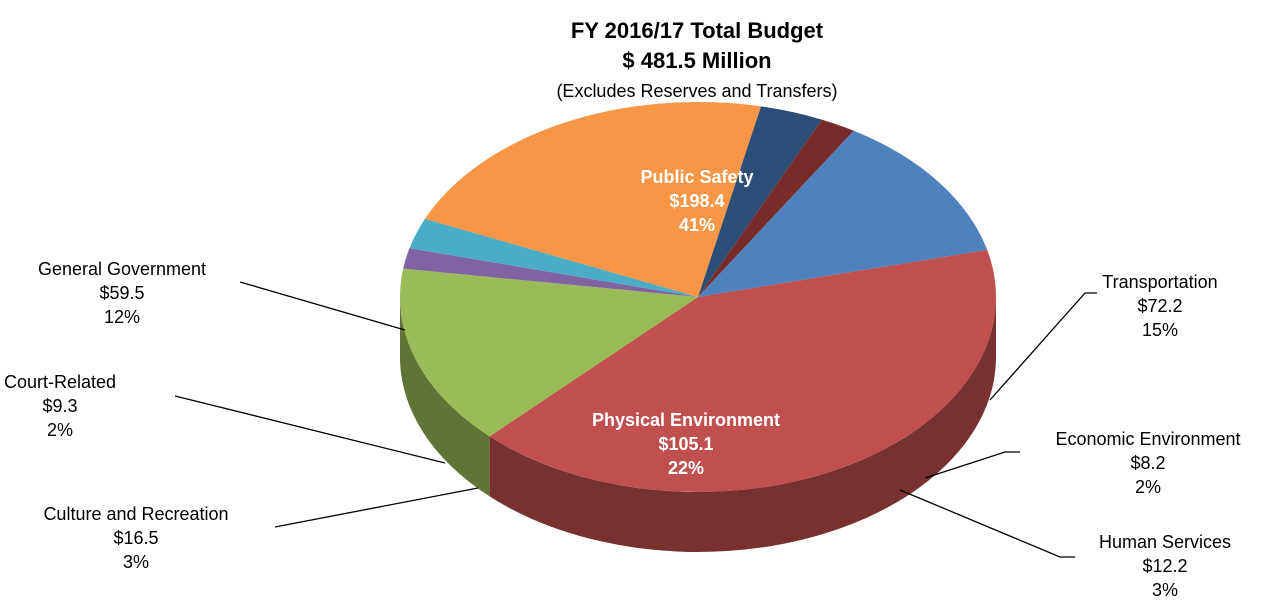  I want to click on category-label: Court-Related, so click(60, 382).